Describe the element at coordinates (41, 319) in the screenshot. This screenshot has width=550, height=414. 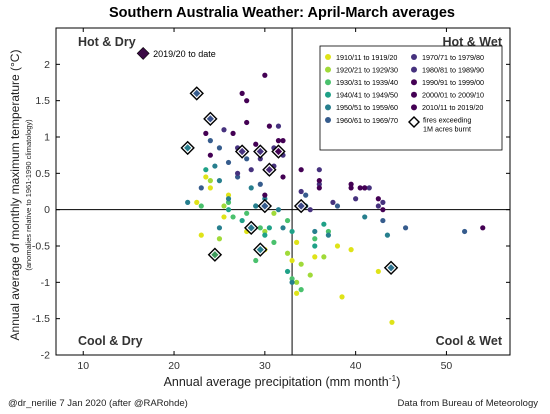
I see `y-tick-label: -1.5` at that location.